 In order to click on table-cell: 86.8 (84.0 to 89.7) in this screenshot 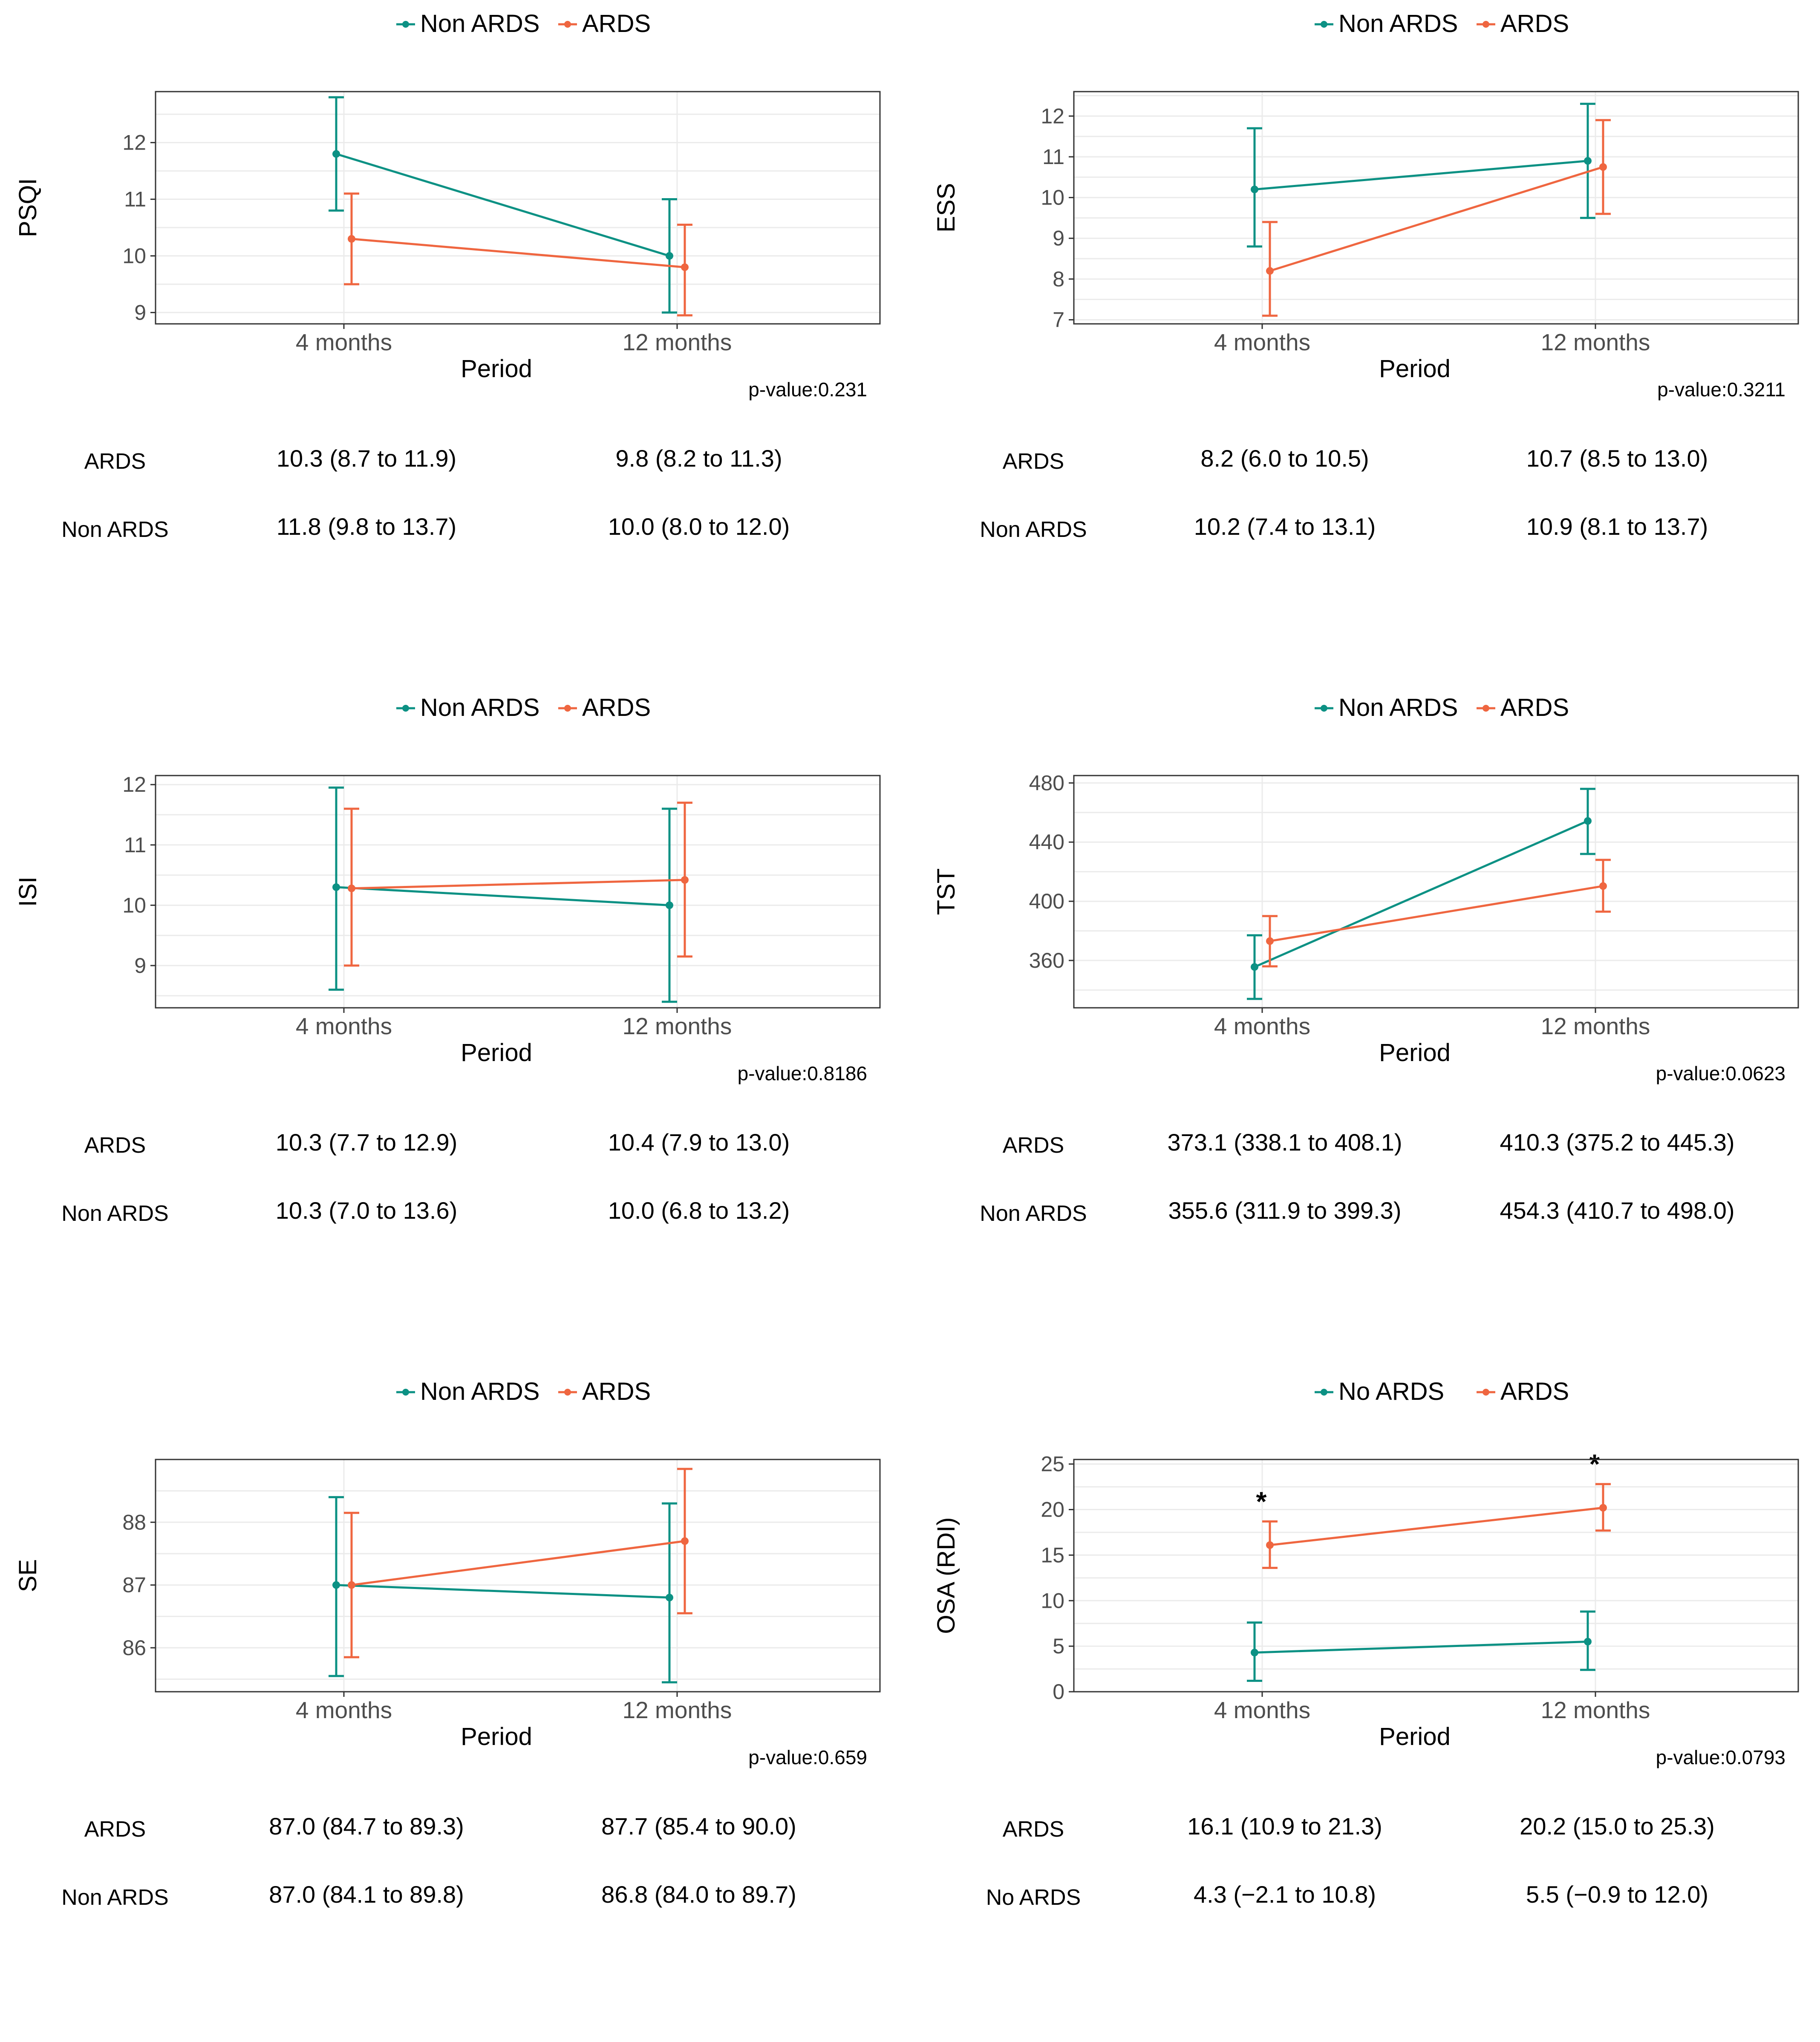, I will do `click(698, 1895)`.